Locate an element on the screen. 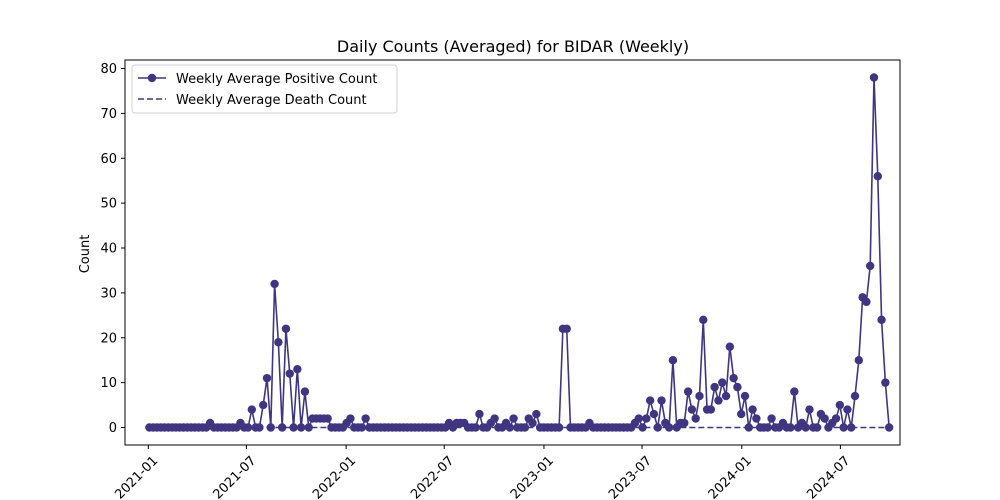 The image size is (1000, 500). legend-marker-positive-count is located at coordinates (152, 78).